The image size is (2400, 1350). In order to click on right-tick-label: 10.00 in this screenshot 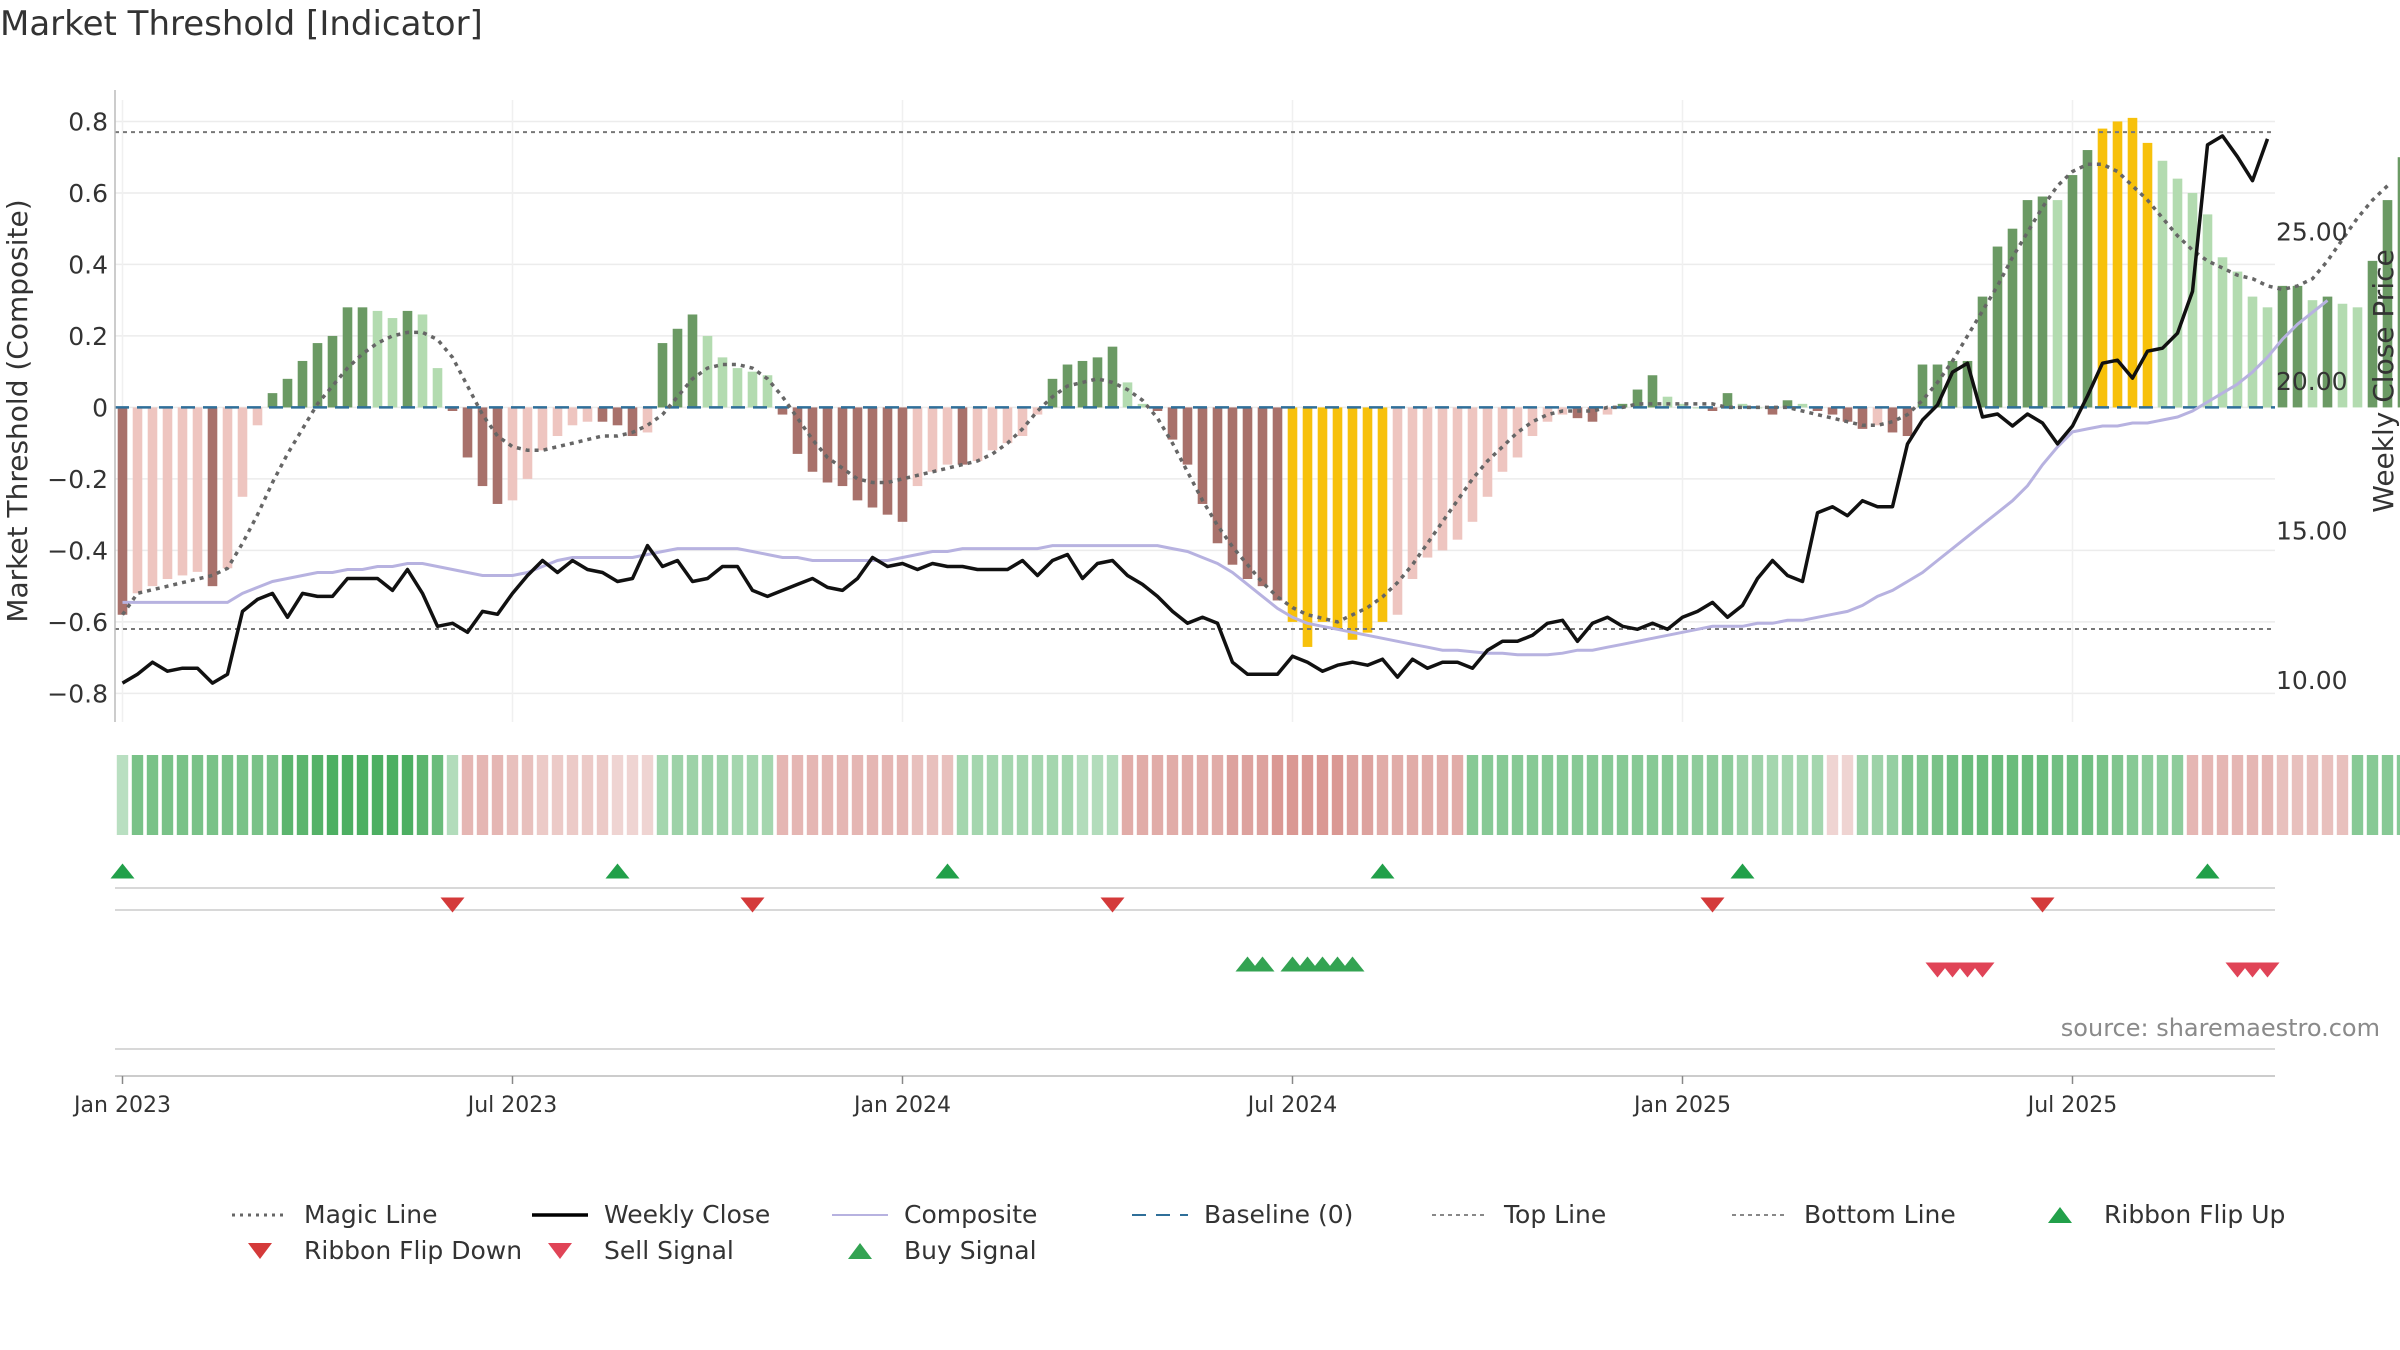, I will do `click(2312, 680)`.